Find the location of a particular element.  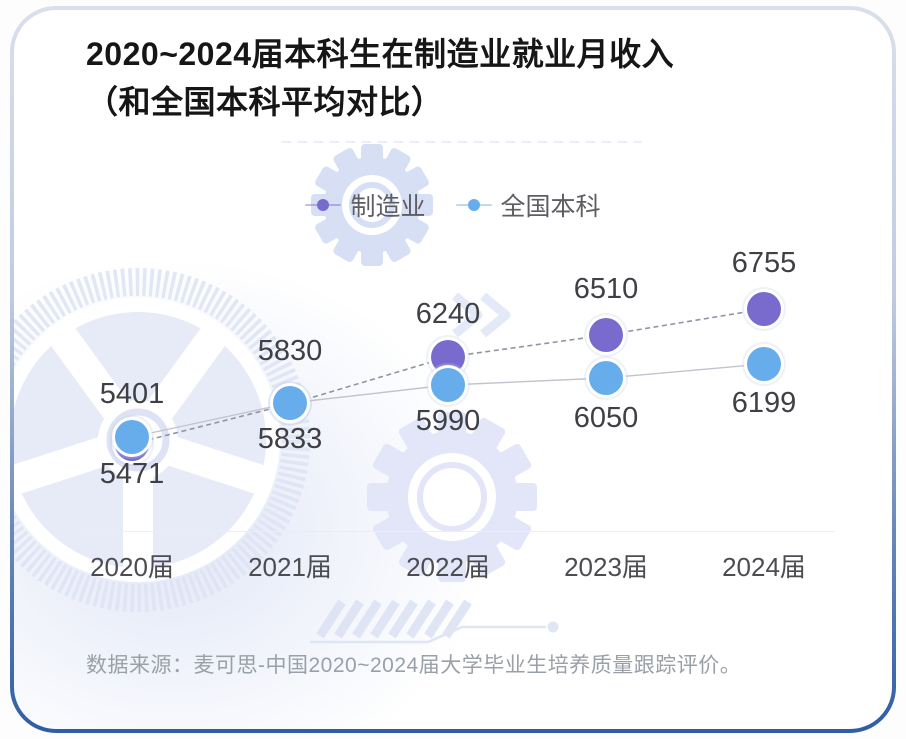

value-label-national-2021届: 5833 is located at coordinates (290, 439).